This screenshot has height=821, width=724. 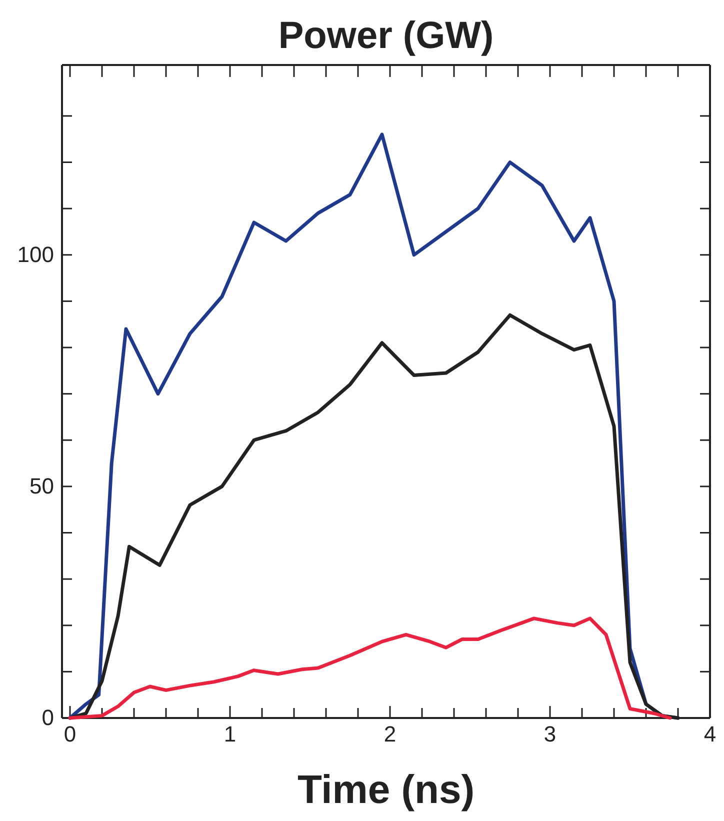 What do you see at coordinates (35, 254) in the screenshot?
I see `y-tick-label: 100` at bounding box center [35, 254].